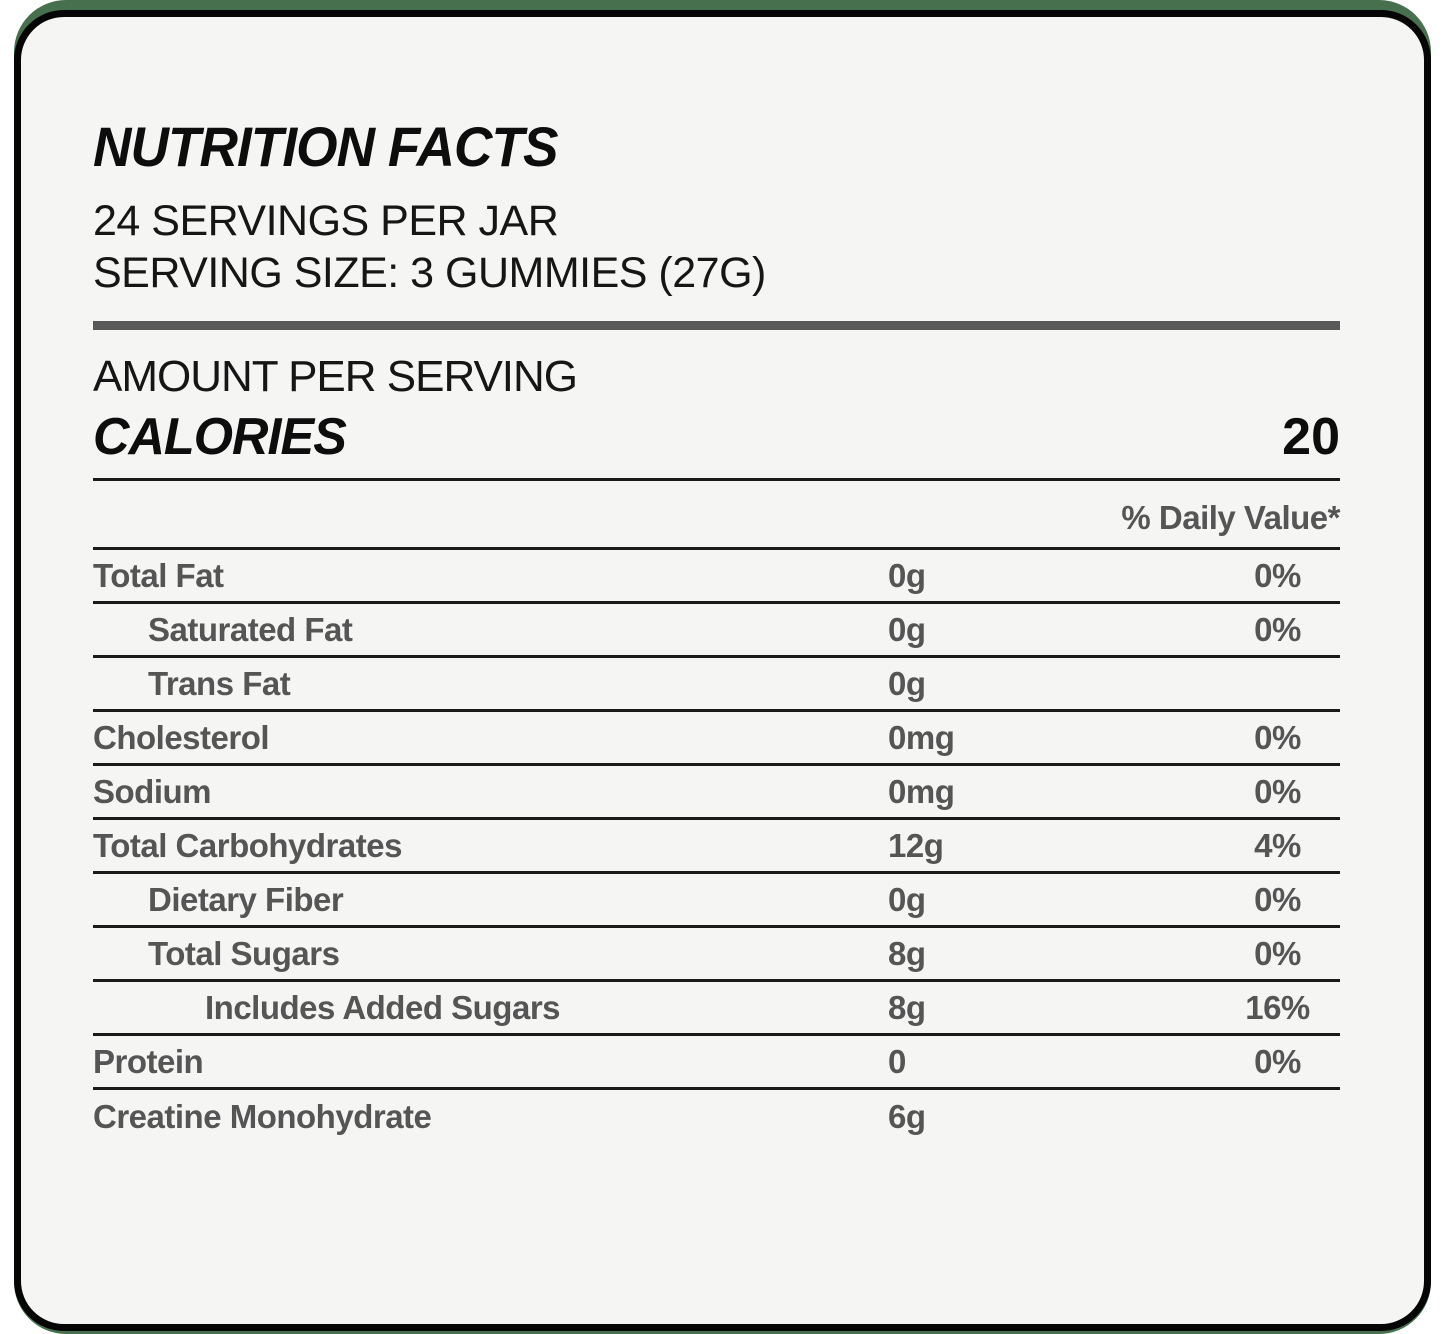 Image resolution: width=1445 pixels, height=1334 pixels. I want to click on amount-per-serving-label: AMOUNT PER SERVING, so click(335, 376).